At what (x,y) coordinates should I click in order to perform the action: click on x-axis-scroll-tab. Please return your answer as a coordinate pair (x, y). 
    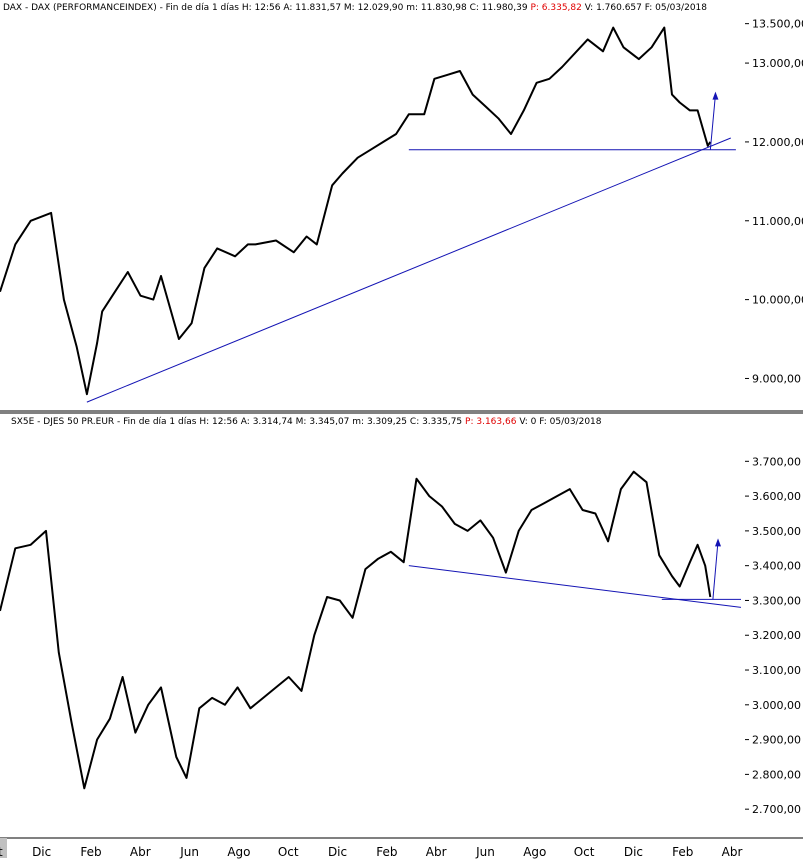
    Looking at the image, I should click on (3, 848).